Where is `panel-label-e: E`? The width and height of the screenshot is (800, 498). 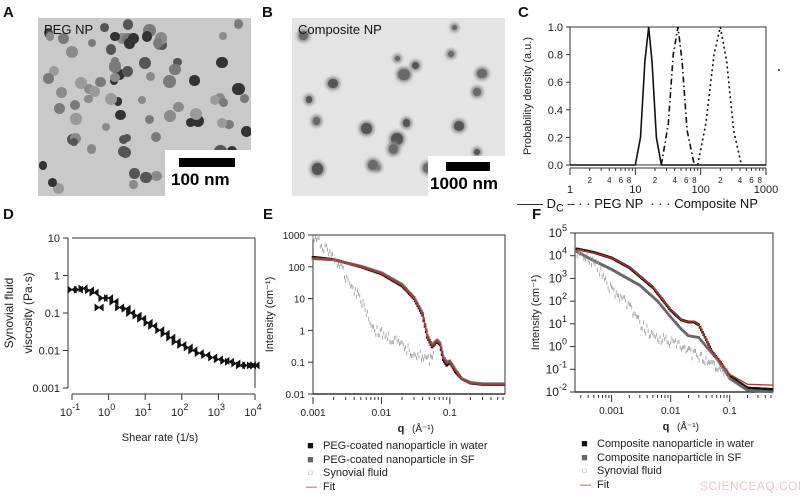 panel-label-e: E is located at coordinates (268, 214).